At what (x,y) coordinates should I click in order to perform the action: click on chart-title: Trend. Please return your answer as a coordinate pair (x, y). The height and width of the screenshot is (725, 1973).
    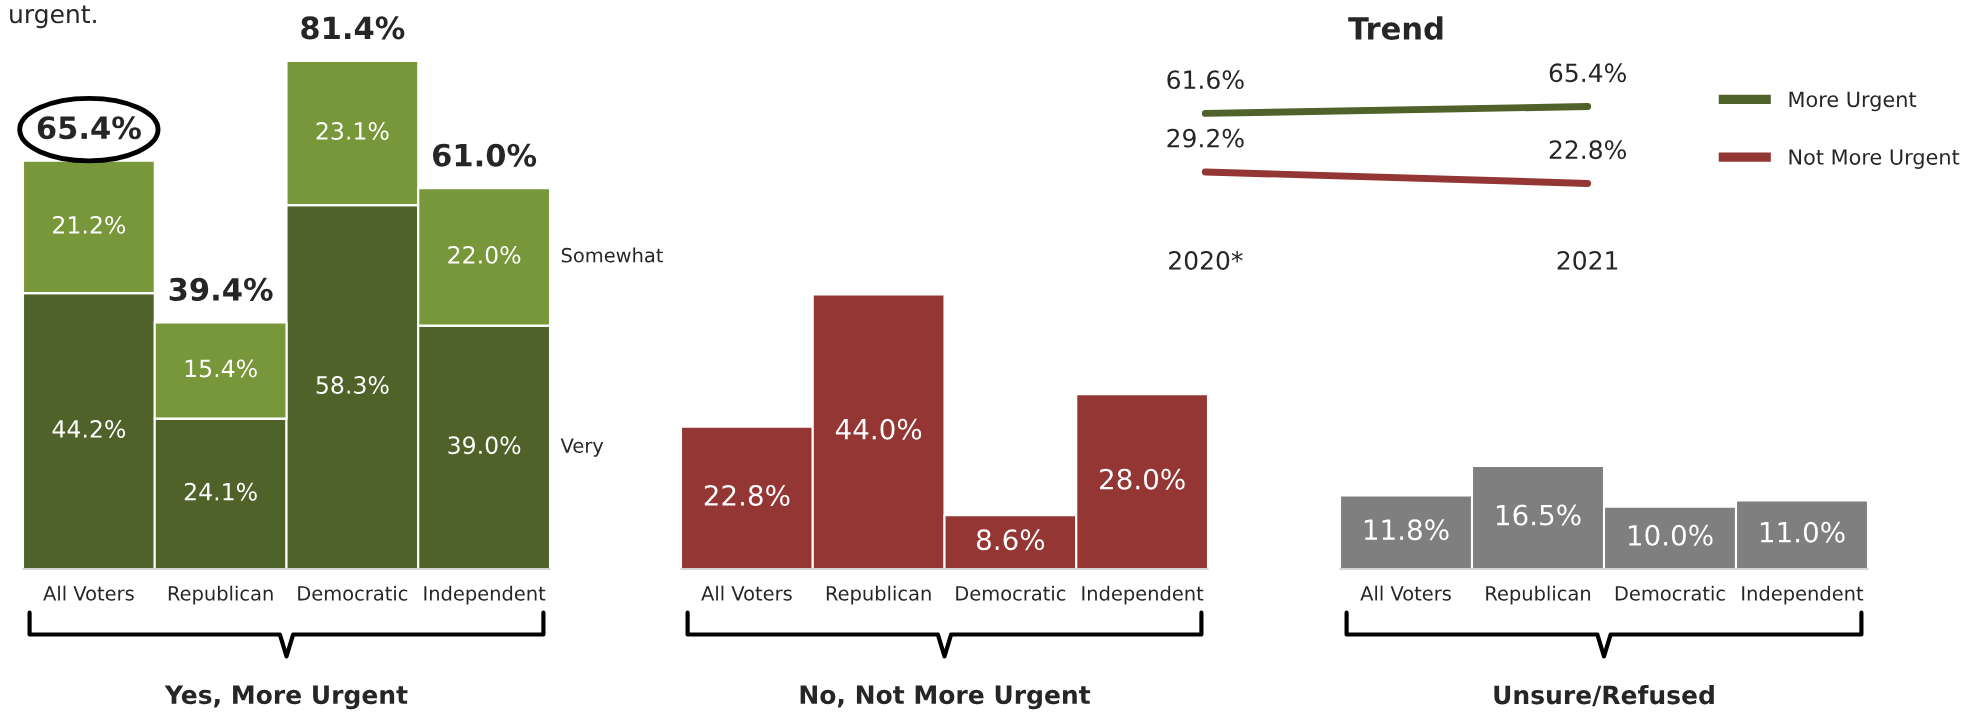
    Looking at the image, I should click on (1395, 28).